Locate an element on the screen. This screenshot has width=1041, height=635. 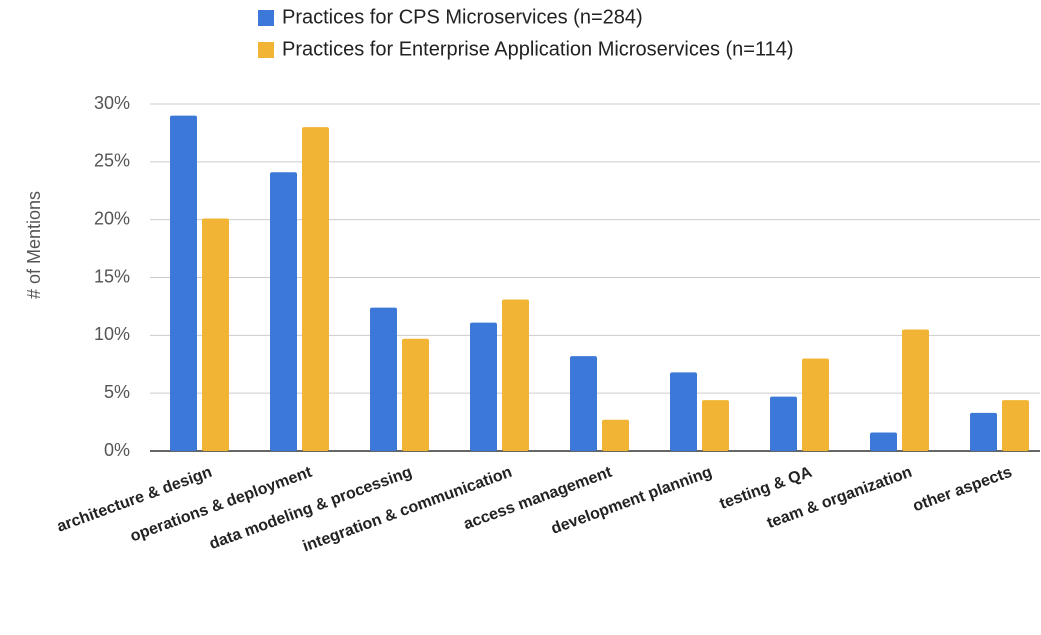
y-tick-label: 30% is located at coordinates (112, 103).